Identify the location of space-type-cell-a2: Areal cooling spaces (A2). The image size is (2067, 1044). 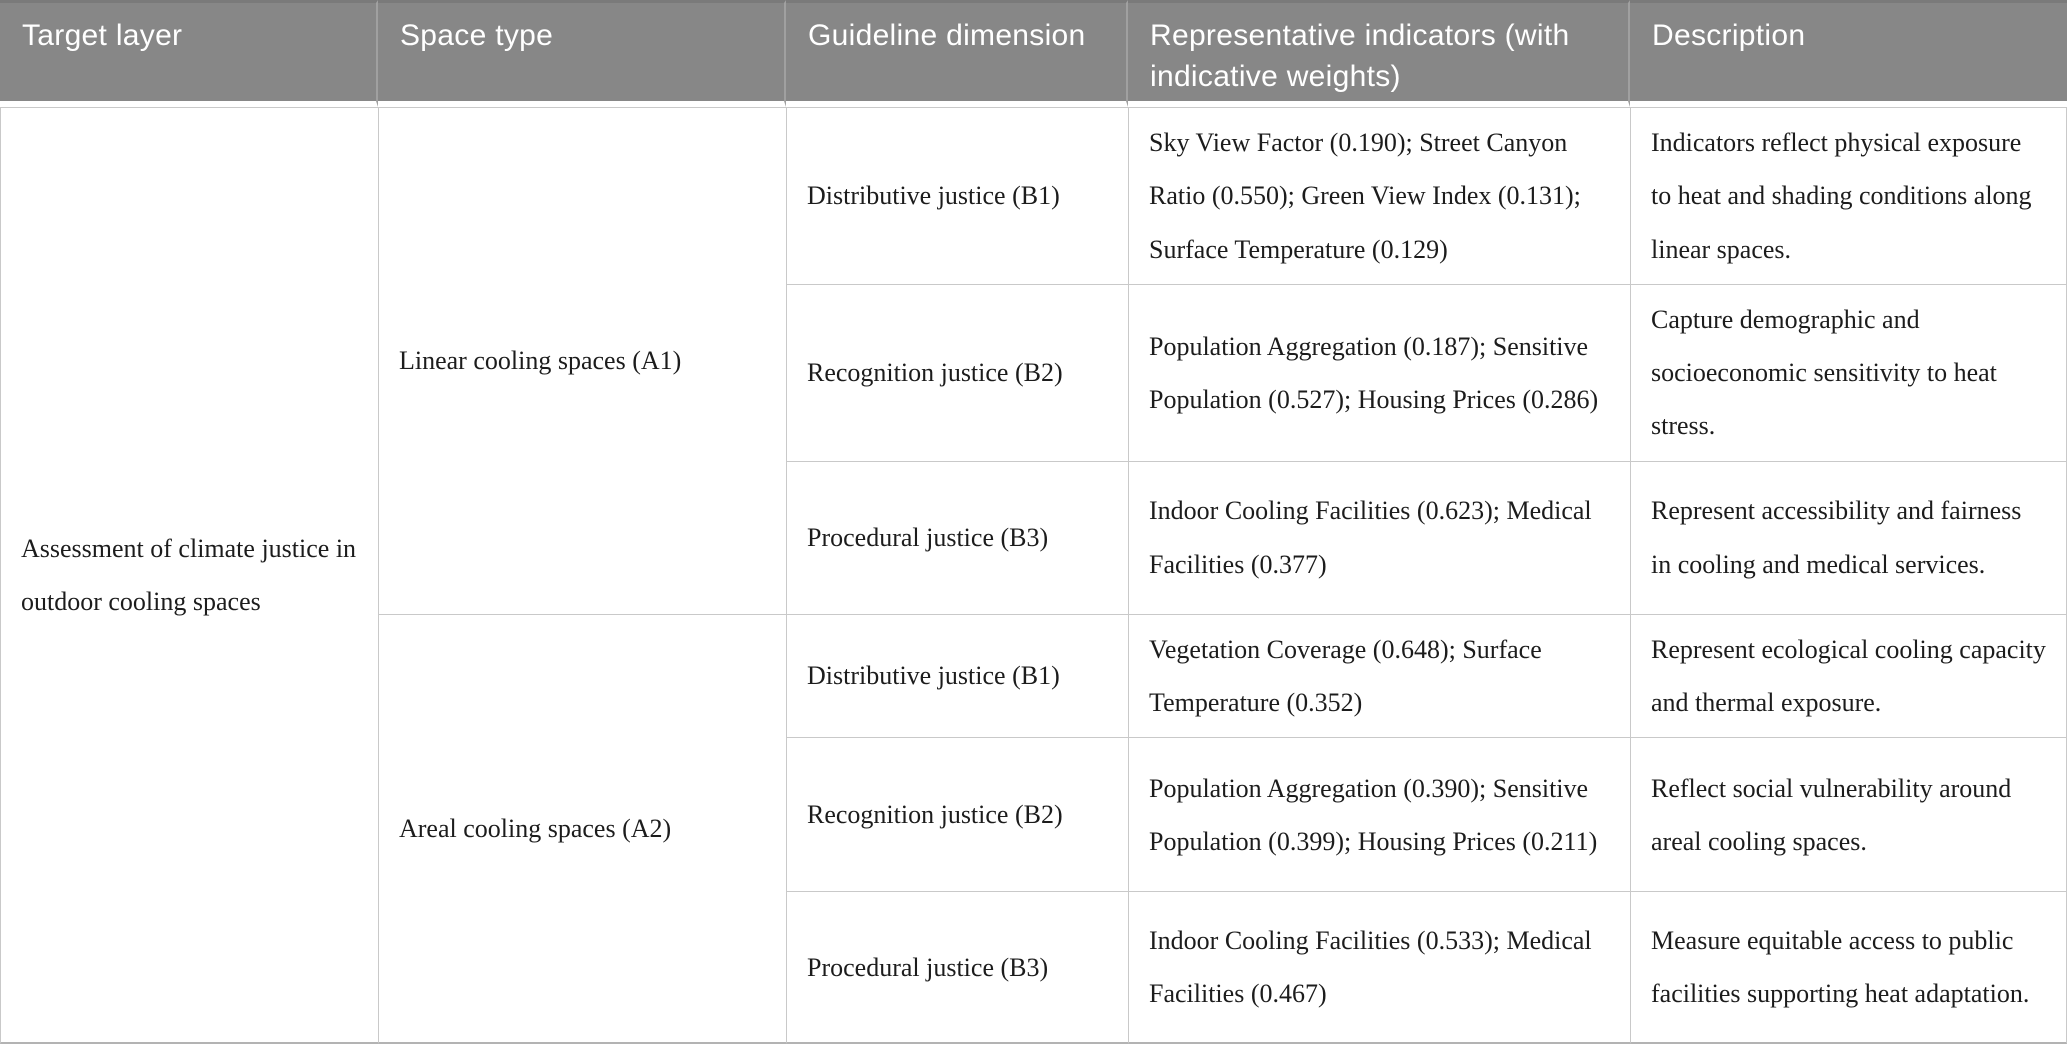
(582, 829).